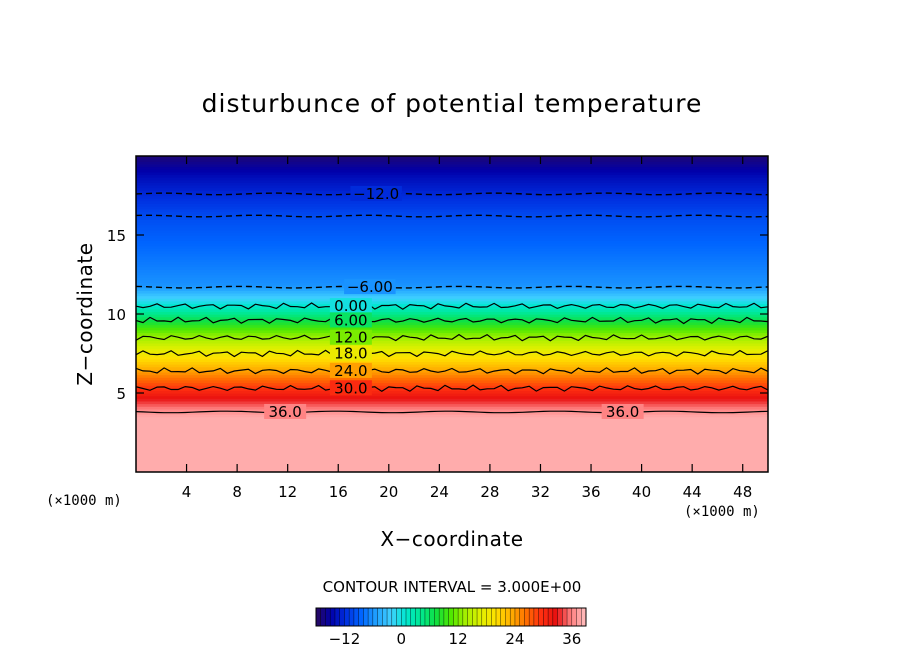 The image size is (904, 654). I want to click on colorbar, so click(451, 617).